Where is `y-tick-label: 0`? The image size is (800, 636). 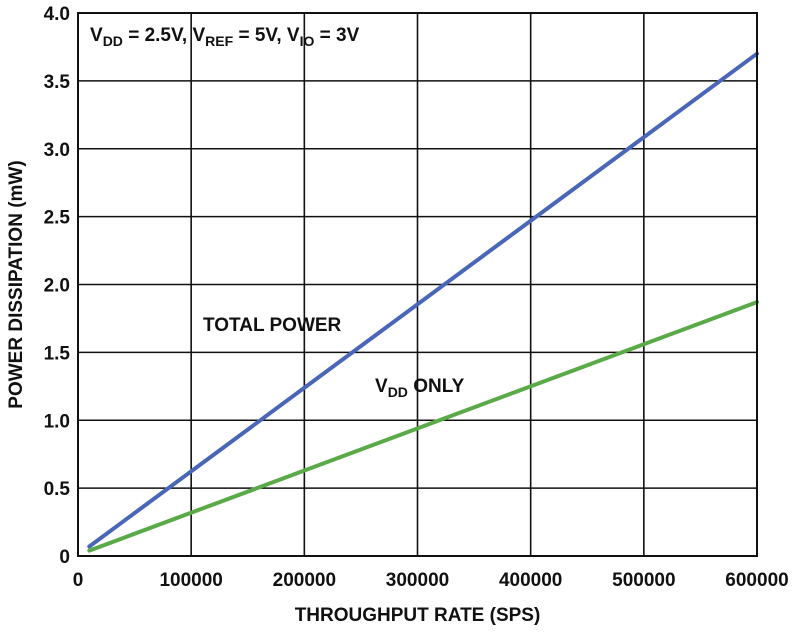
y-tick-label: 0 is located at coordinates (64, 557).